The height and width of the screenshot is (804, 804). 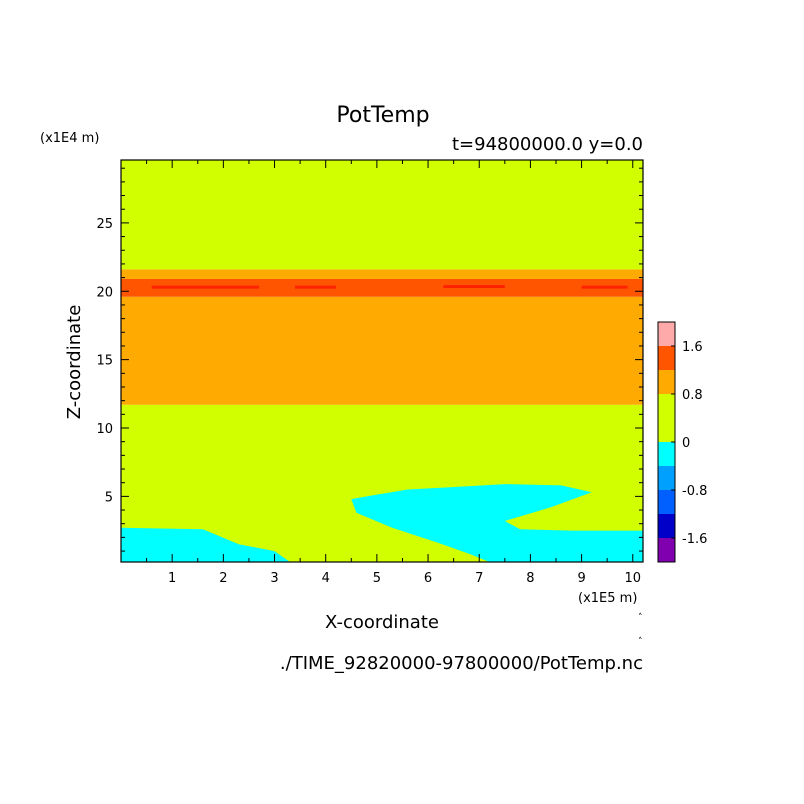 What do you see at coordinates (686, 443) in the screenshot?
I see `colorbar-label: 0` at bounding box center [686, 443].